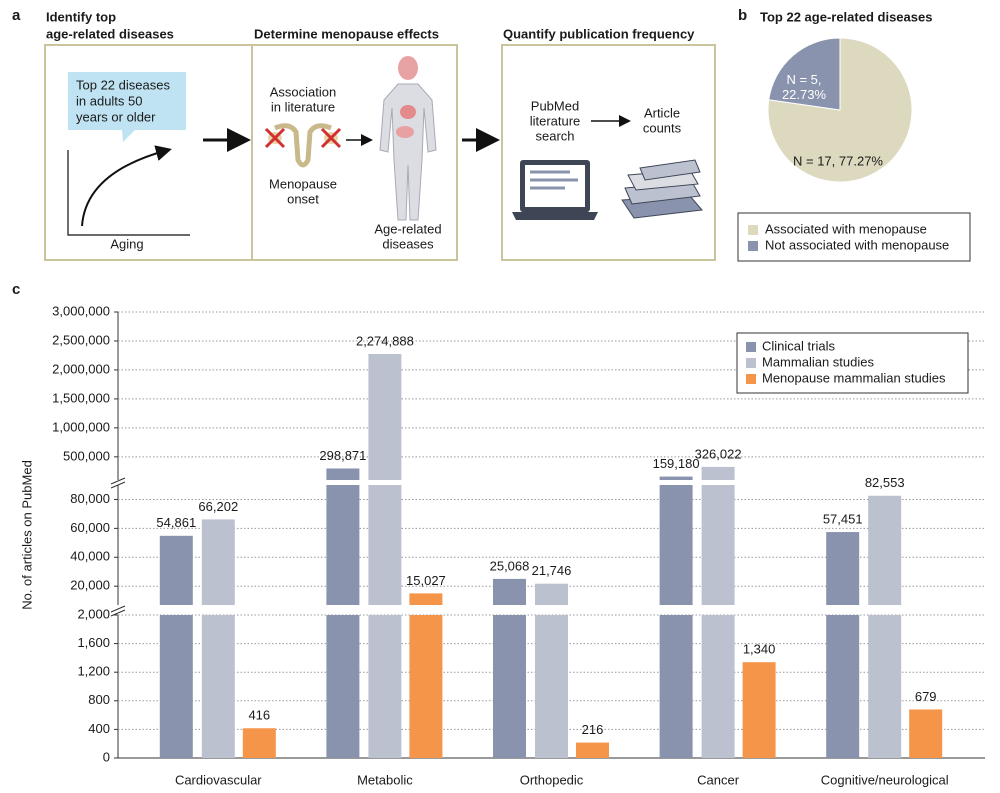  Describe the element at coordinates (759, 649) in the screenshot. I see `value-label: 1,340` at that location.